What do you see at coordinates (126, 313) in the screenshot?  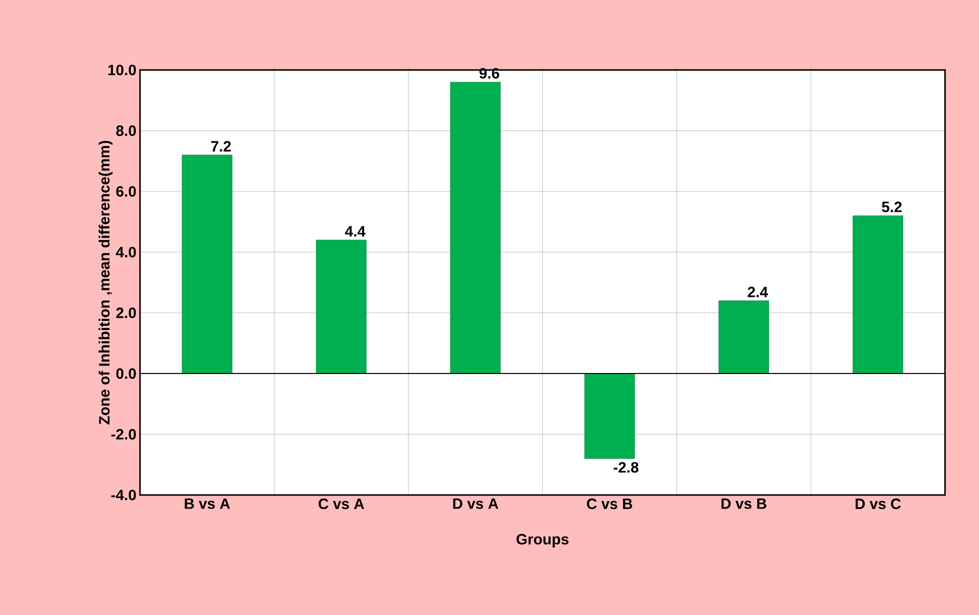 I see `y-tick-label: 2.0` at bounding box center [126, 313].